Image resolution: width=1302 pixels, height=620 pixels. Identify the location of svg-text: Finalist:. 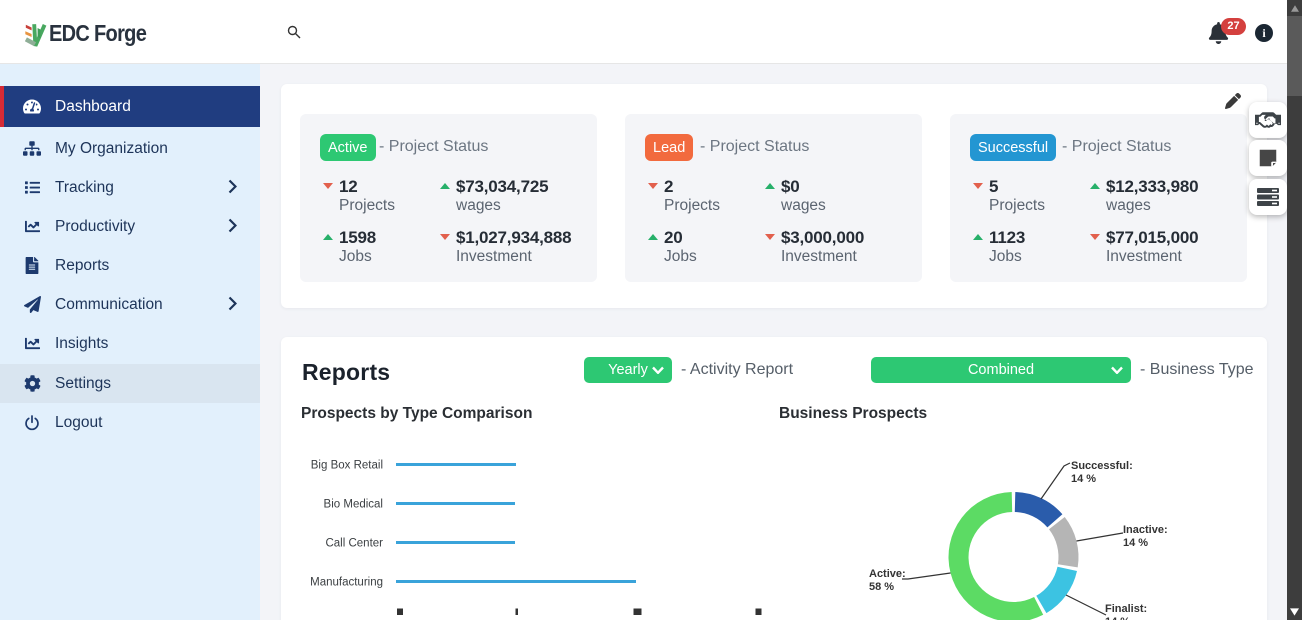
(1126, 609).